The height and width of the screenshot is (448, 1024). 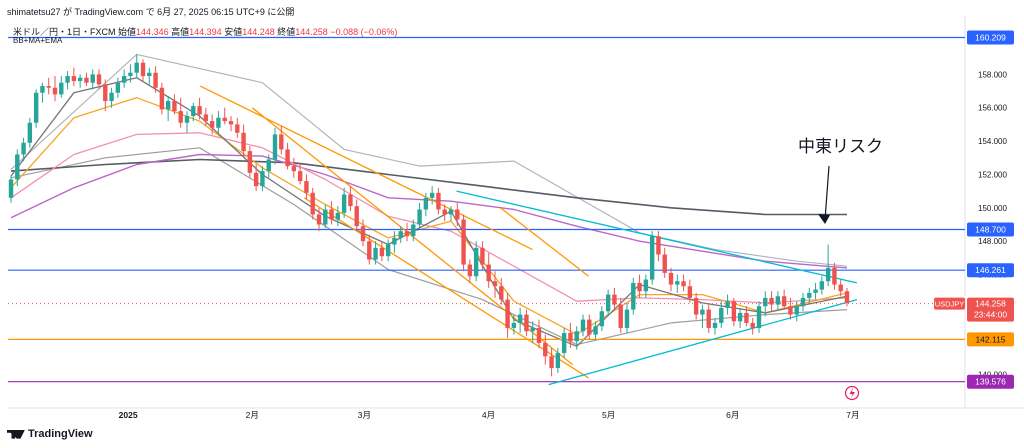 What do you see at coordinates (38, 40) in the screenshot?
I see `indicator-legend: BB+MA+EMA` at bounding box center [38, 40].